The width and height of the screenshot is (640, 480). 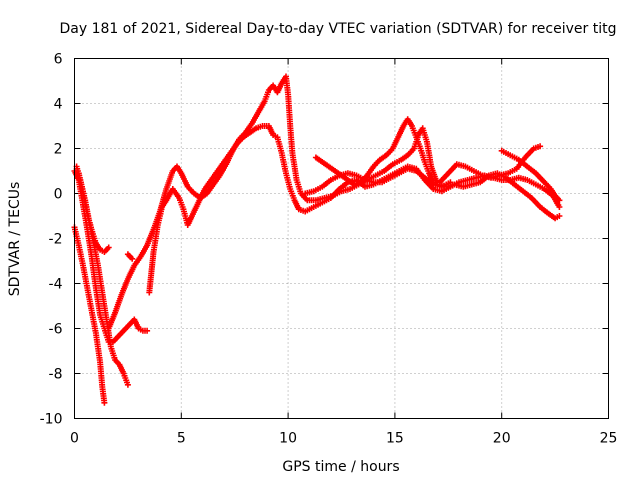 What do you see at coordinates (530, 175) in the screenshot?
I see `series-sat-i` at bounding box center [530, 175].